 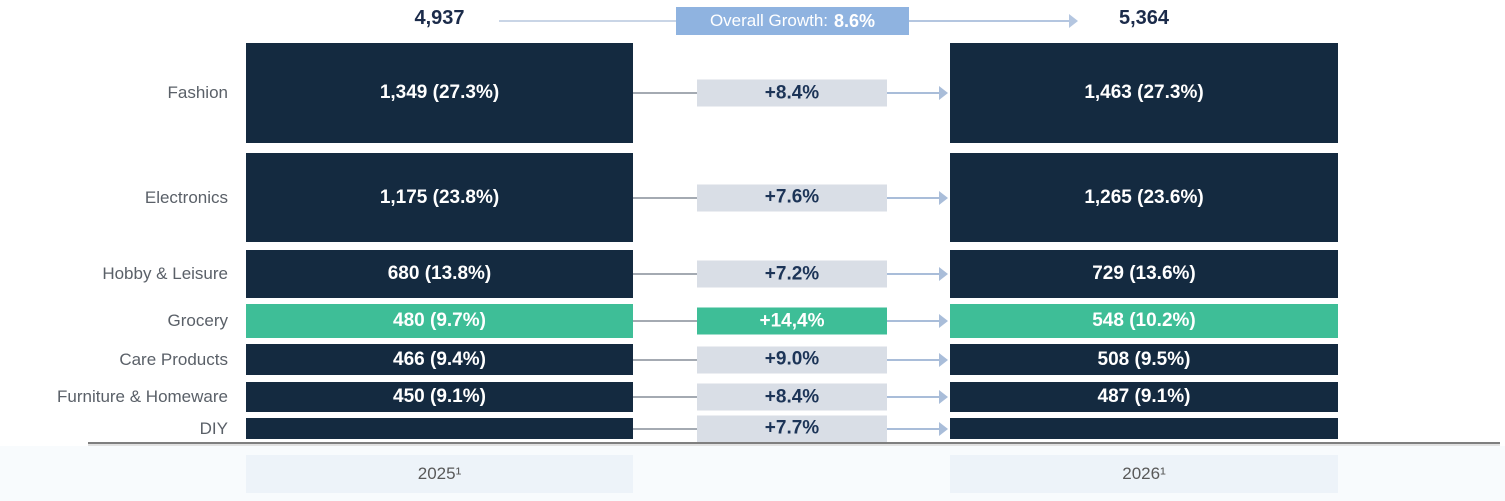 What do you see at coordinates (186, 197) in the screenshot?
I see `category-label: Electronics` at bounding box center [186, 197].